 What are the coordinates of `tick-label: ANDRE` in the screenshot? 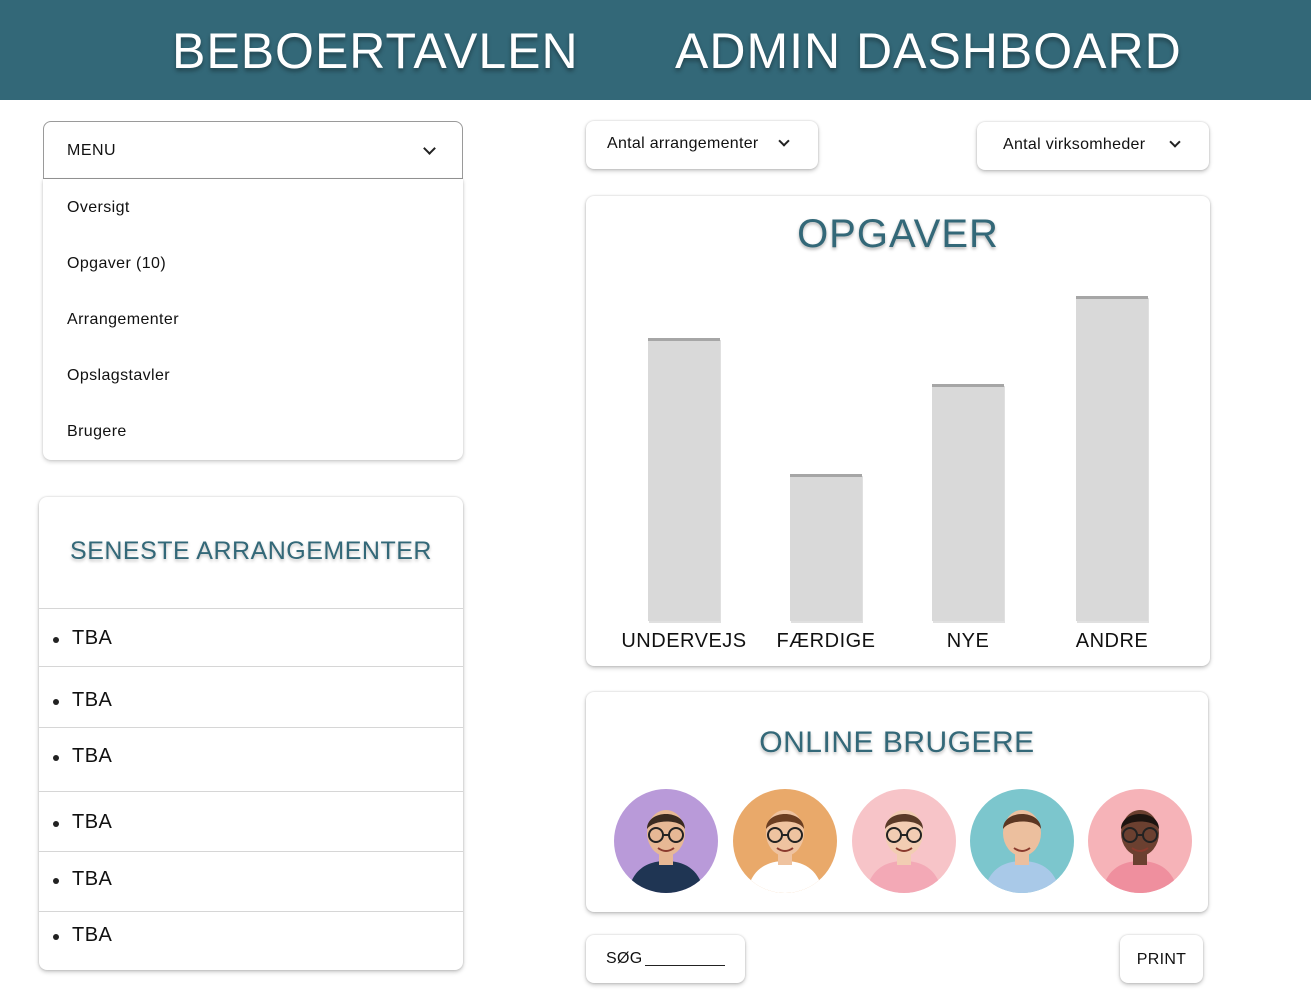 It's located at (1112, 641).